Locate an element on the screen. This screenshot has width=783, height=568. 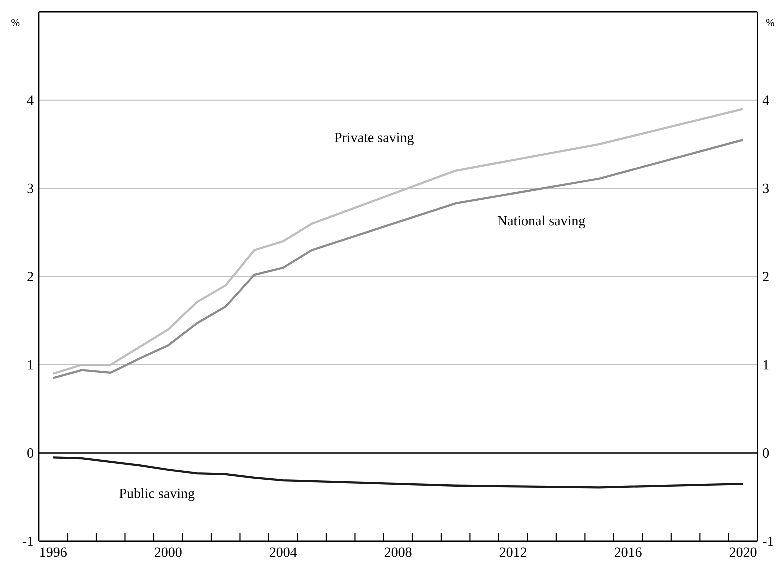
y-tick-label: 1 is located at coordinates (31, 365).